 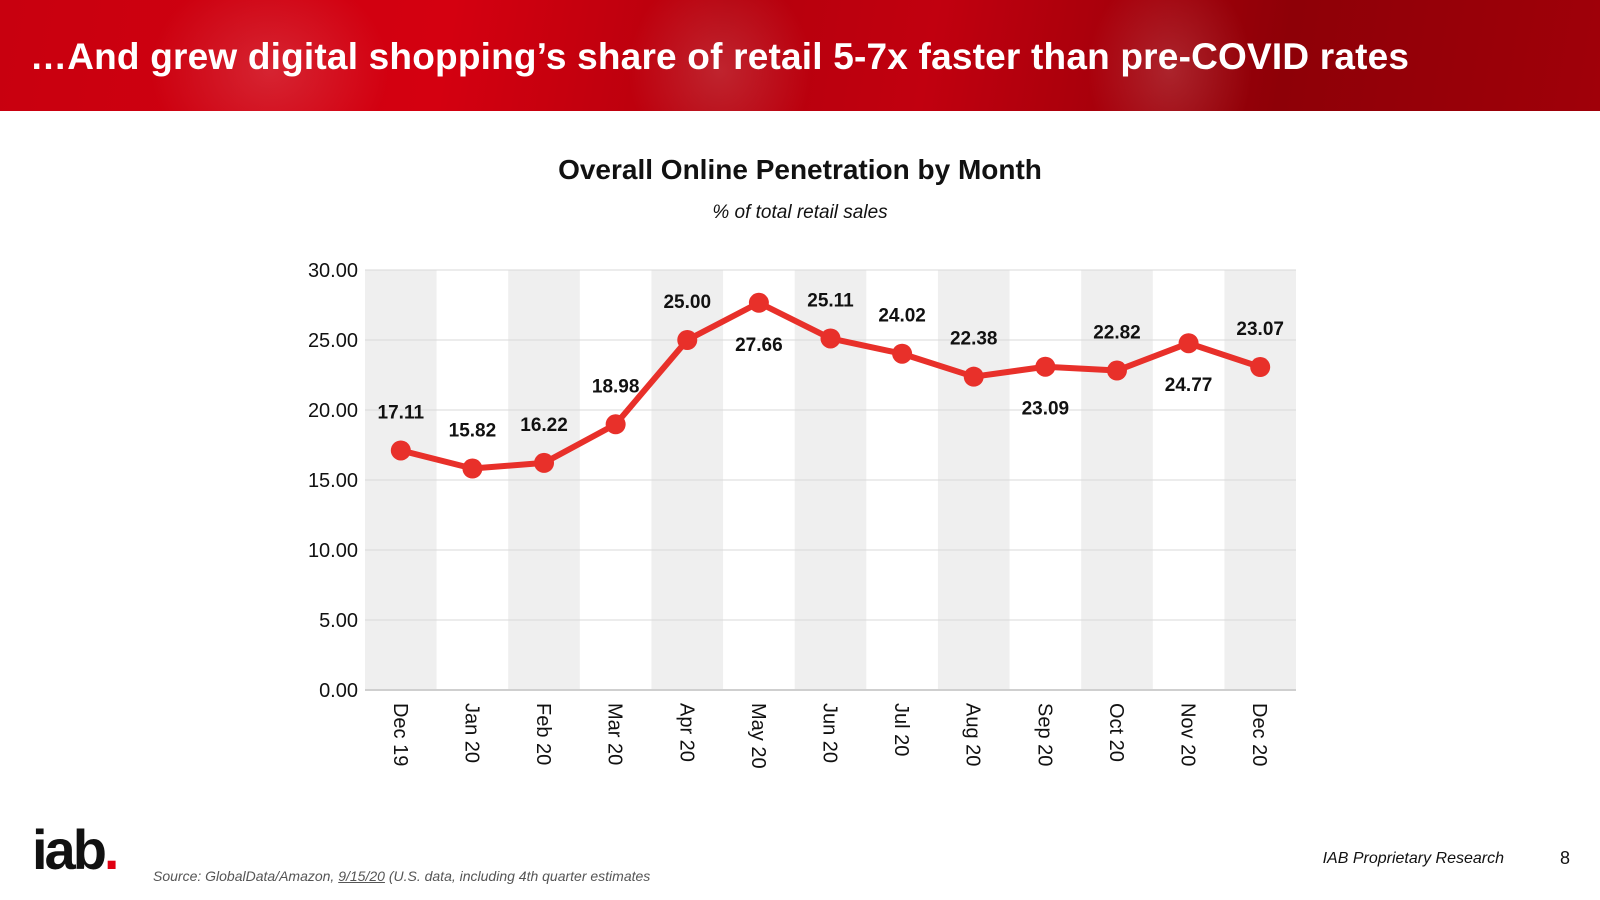 What do you see at coordinates (401, 412) in the screenshot?
I see `data-label: 17.11` at bounding box center [401, 412].